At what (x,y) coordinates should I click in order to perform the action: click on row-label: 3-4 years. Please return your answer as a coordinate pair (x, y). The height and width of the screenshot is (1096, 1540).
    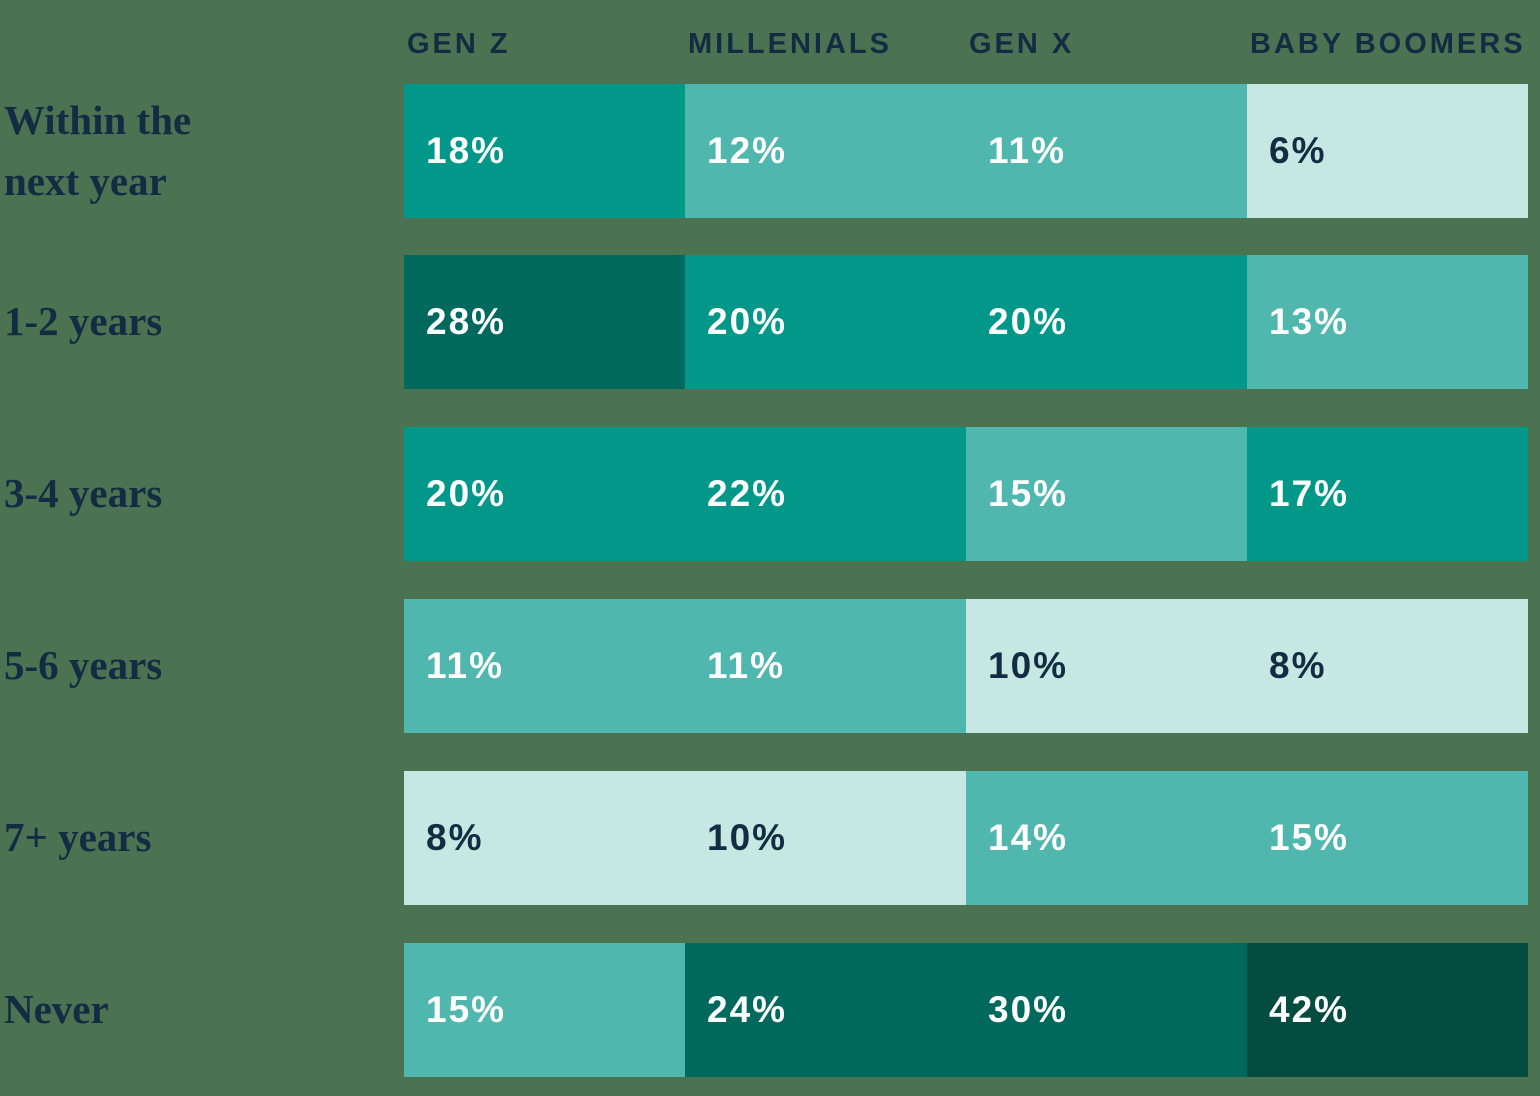
    Looking at the image, I should click on (83, 493).